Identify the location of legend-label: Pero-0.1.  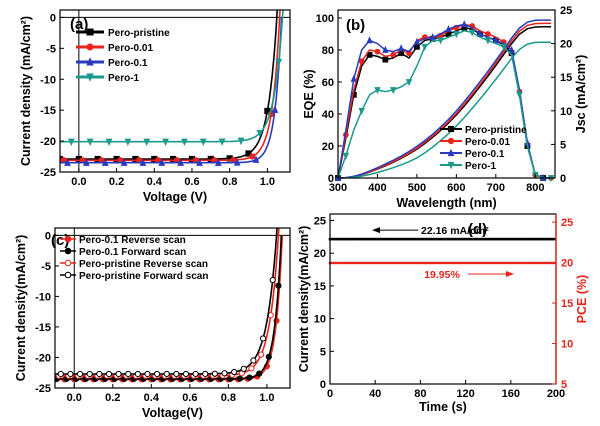
(485, 154).